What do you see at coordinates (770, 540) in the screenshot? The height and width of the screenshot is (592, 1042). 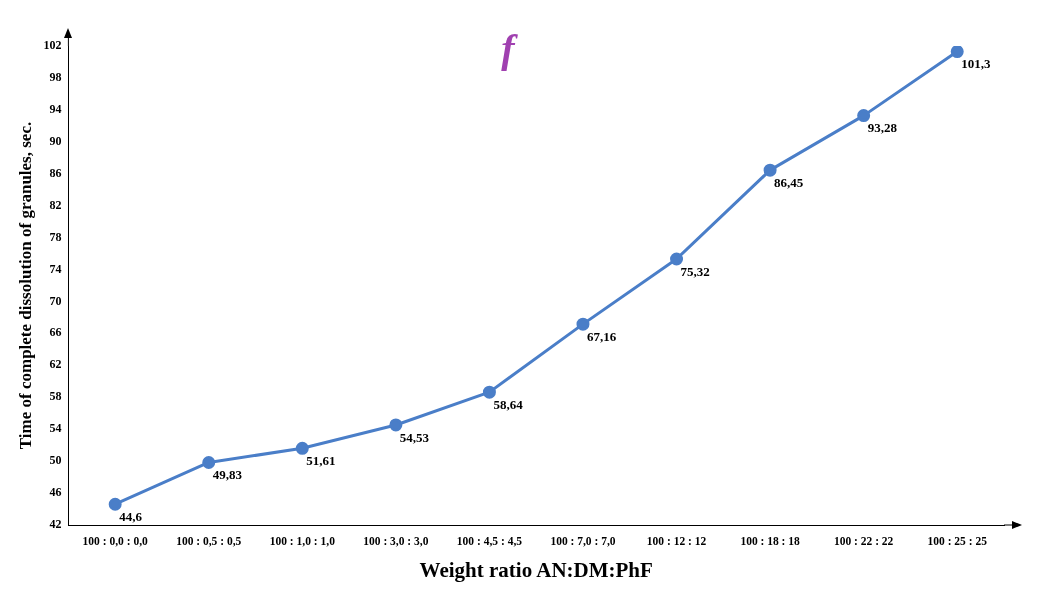 I see `x-tick-label: 100 : 18 : 18` at bounding box center [770, 540].